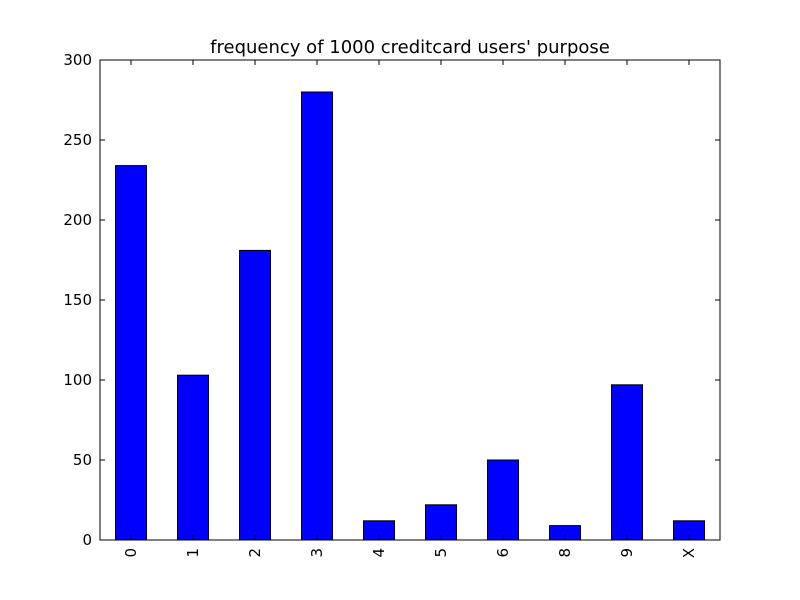 Image resolution: width=800 pixels, height=600 pixels. I want to click on x-tick-label-X: X, so click(689, 553).